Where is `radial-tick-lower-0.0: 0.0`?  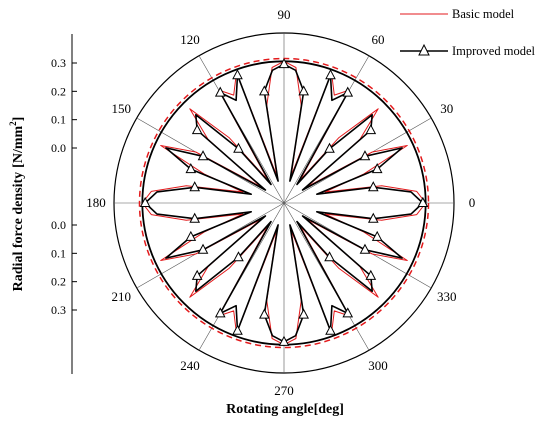
radial-tick-lower-0.0: 0.0 is located at coordinates (58, 225).